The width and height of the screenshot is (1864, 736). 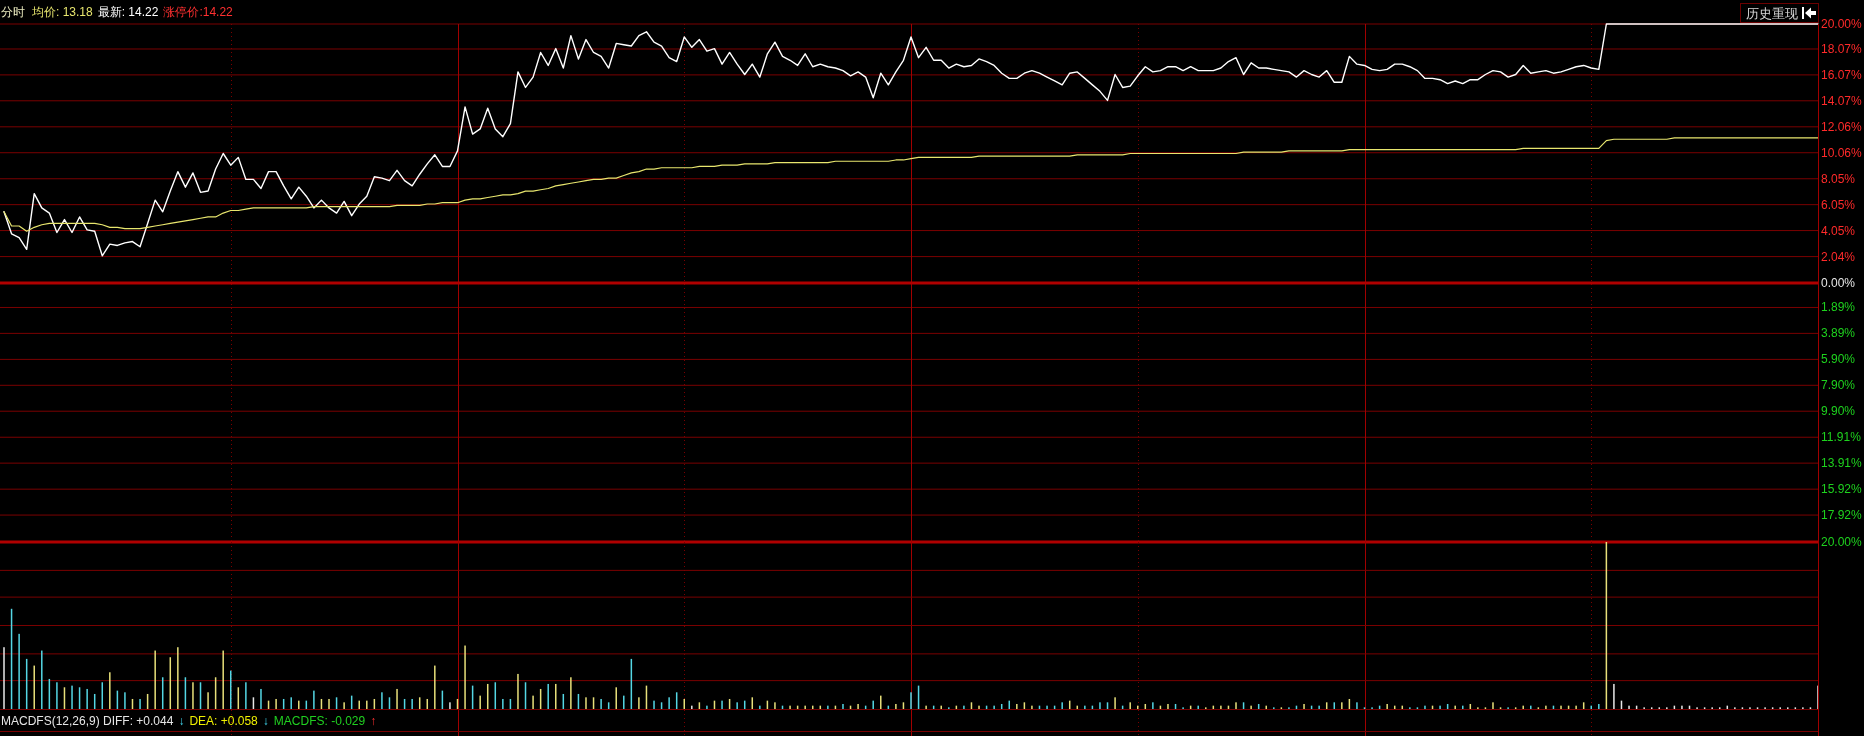 I want to click on text: MACDFS: -0.029, so click(x=319, y=721).